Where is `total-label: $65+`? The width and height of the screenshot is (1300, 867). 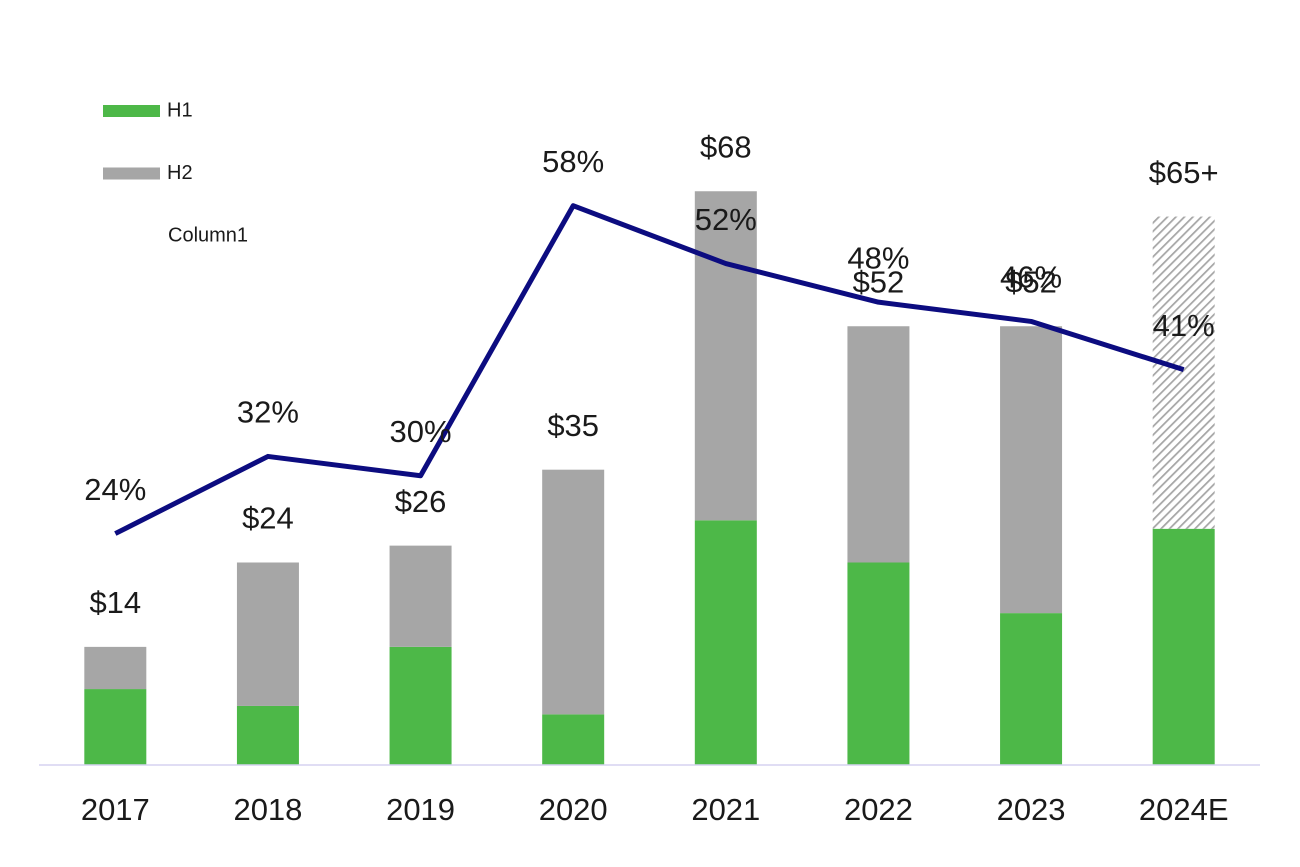 total-label: $65+ is located at coordinates (1184, 172).